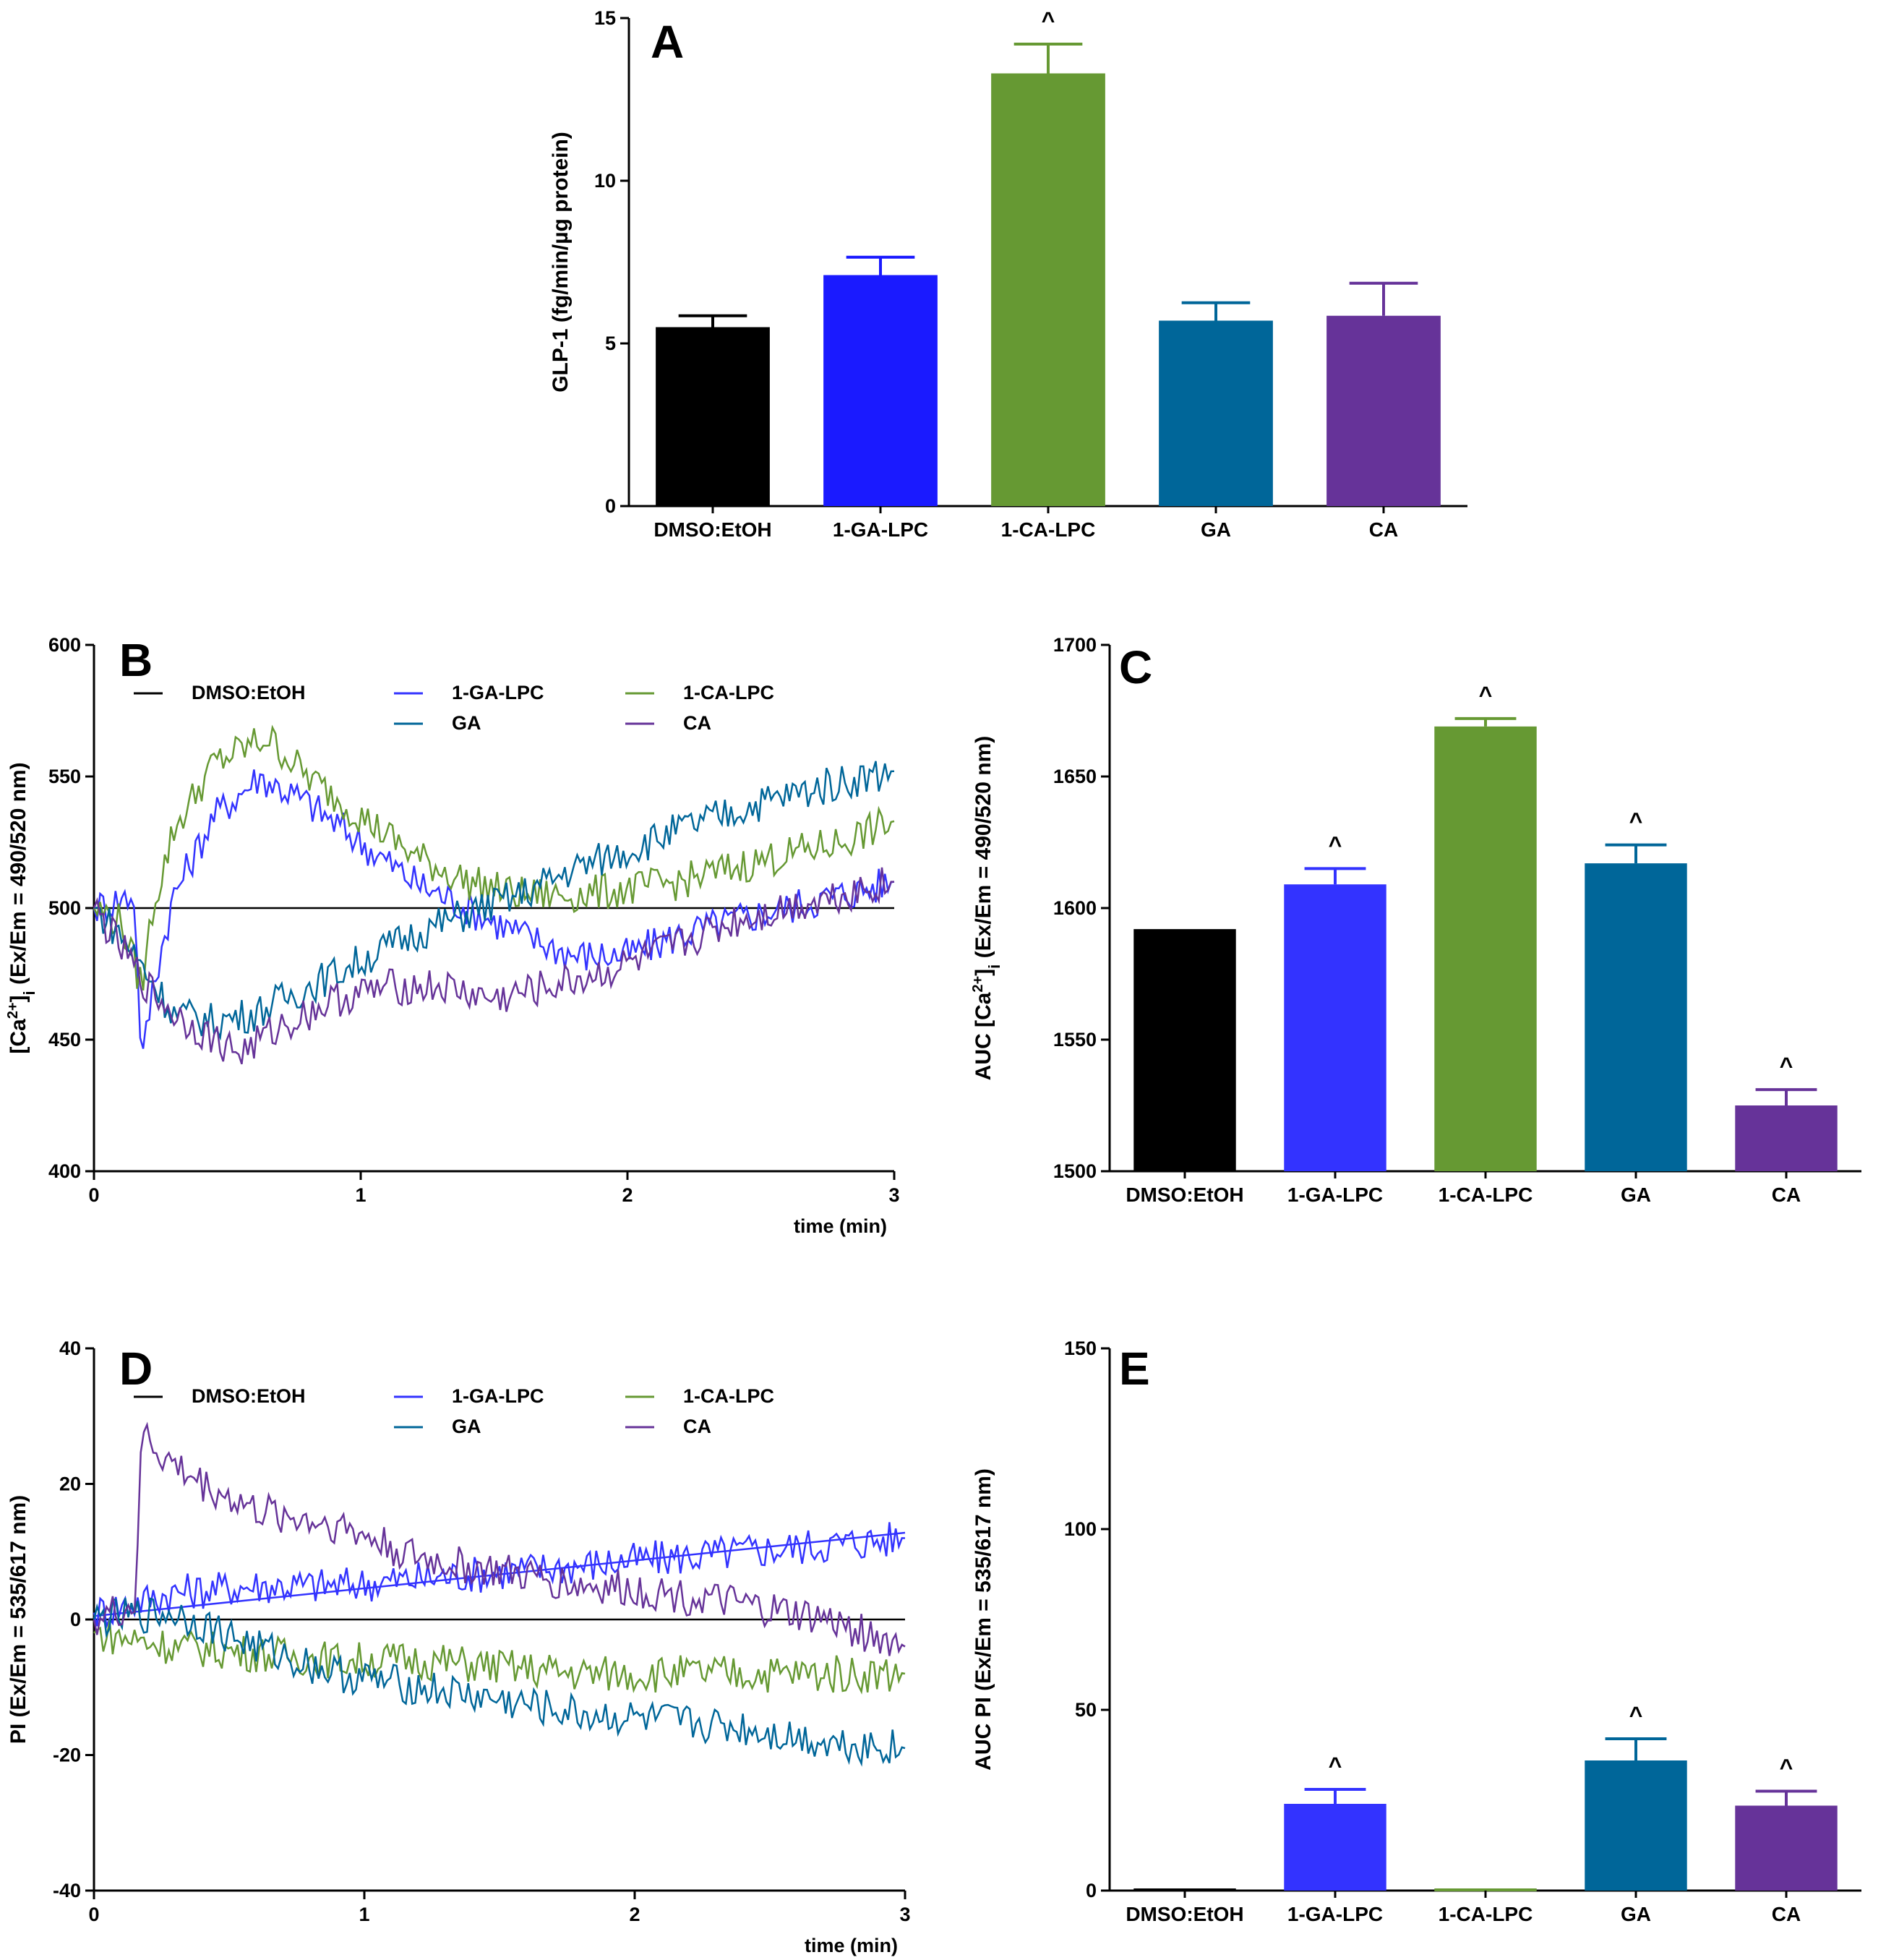 This screenshot has height=1960, width=1886. I want to click on panel-letter: B, so click(136, 660).